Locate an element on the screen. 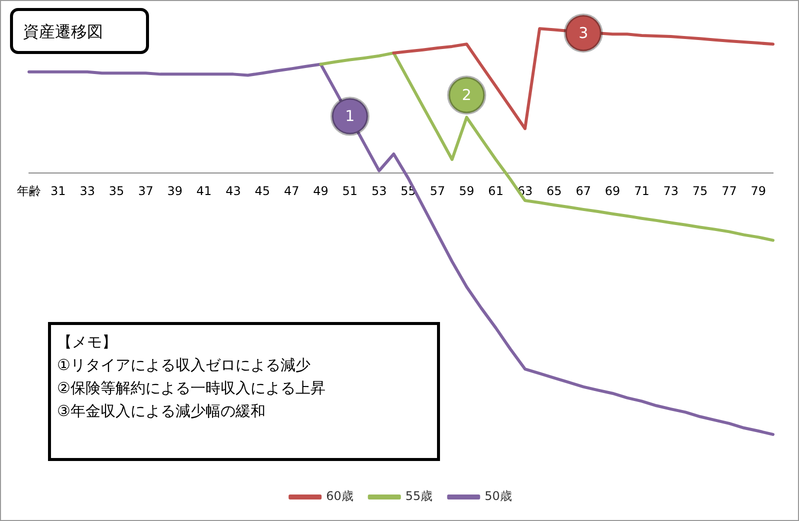 The width and height of the screenshot is (799, 521). legend-label: 50歳 is located at coordinates (498, 496).